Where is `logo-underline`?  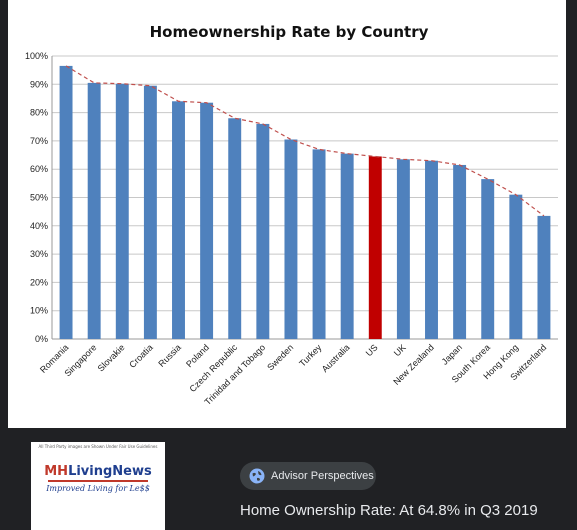
logo-underline is located at coordinates (98, 481).